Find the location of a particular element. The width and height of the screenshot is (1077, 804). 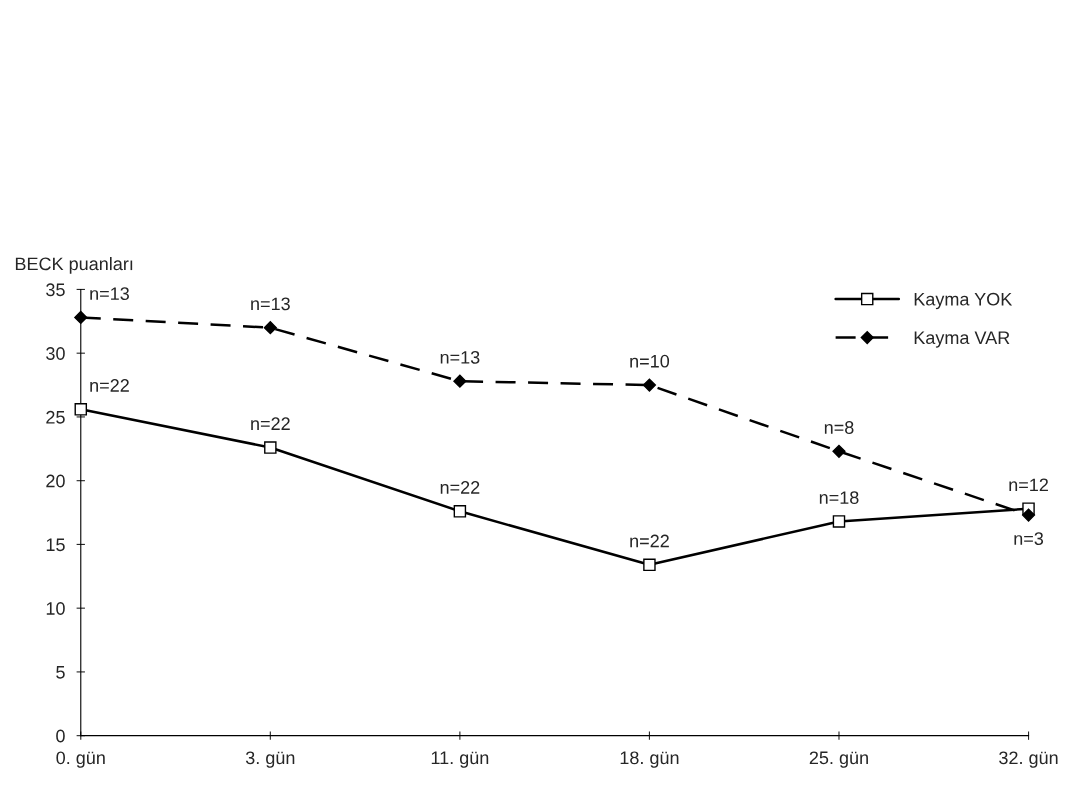

y-axis-title: BECK puanları is located at coordinates (74, 265).